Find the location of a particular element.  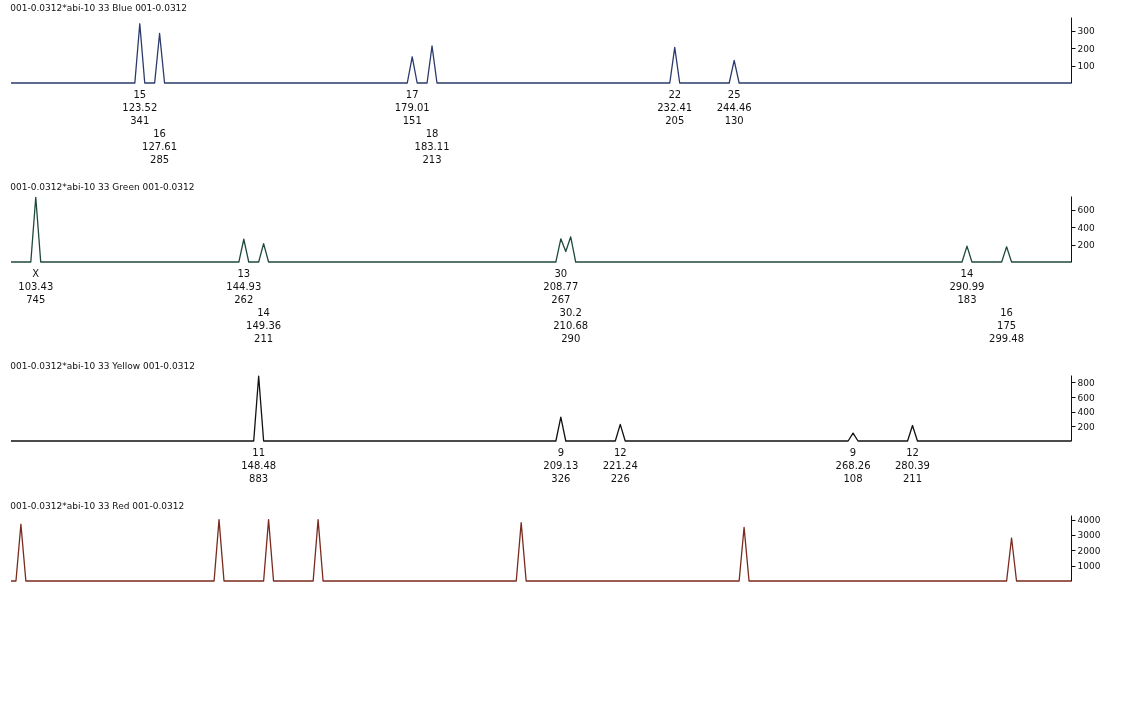

text: 103.43 is located at coordinates (36, 286).